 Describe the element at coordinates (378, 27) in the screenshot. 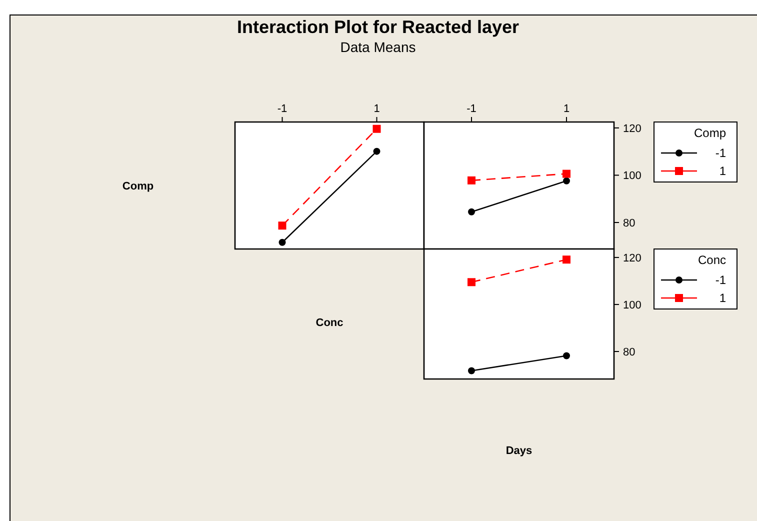

I see `chart-title: Interaction Plot for Reacted layer` at that location.